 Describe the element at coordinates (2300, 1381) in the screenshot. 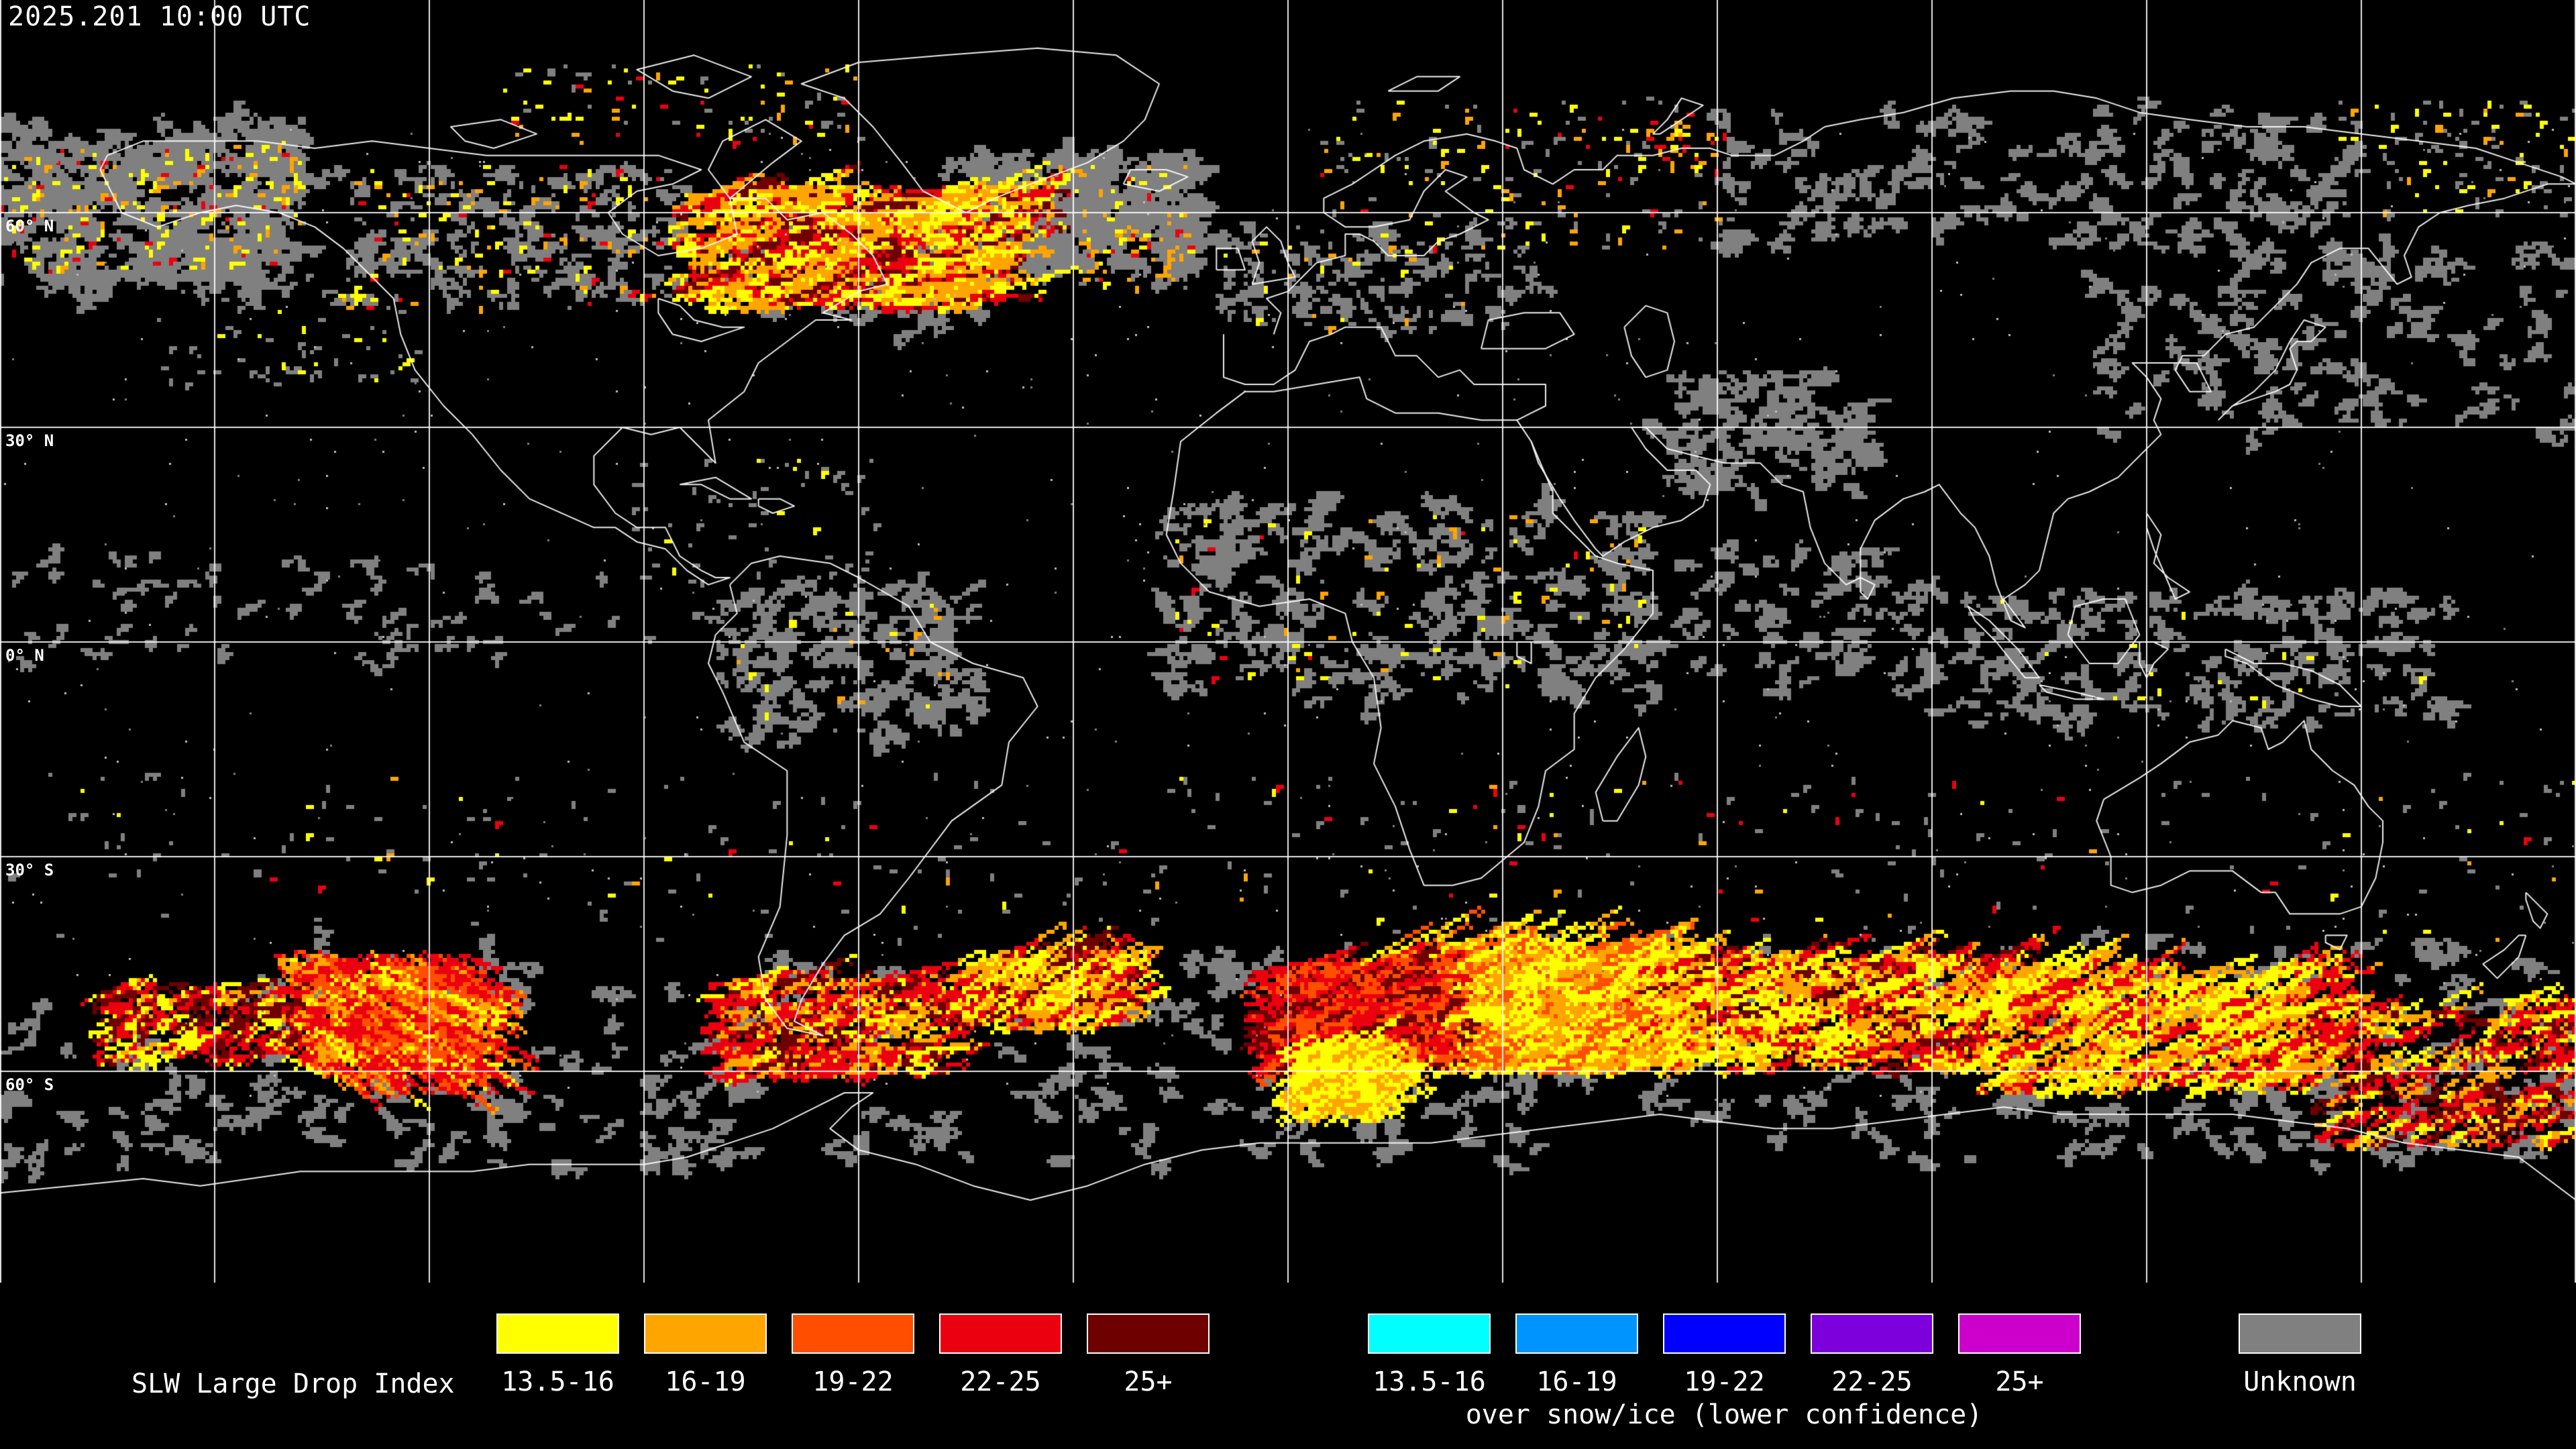

I see `legend-swatch-label: Unknown` at that location.